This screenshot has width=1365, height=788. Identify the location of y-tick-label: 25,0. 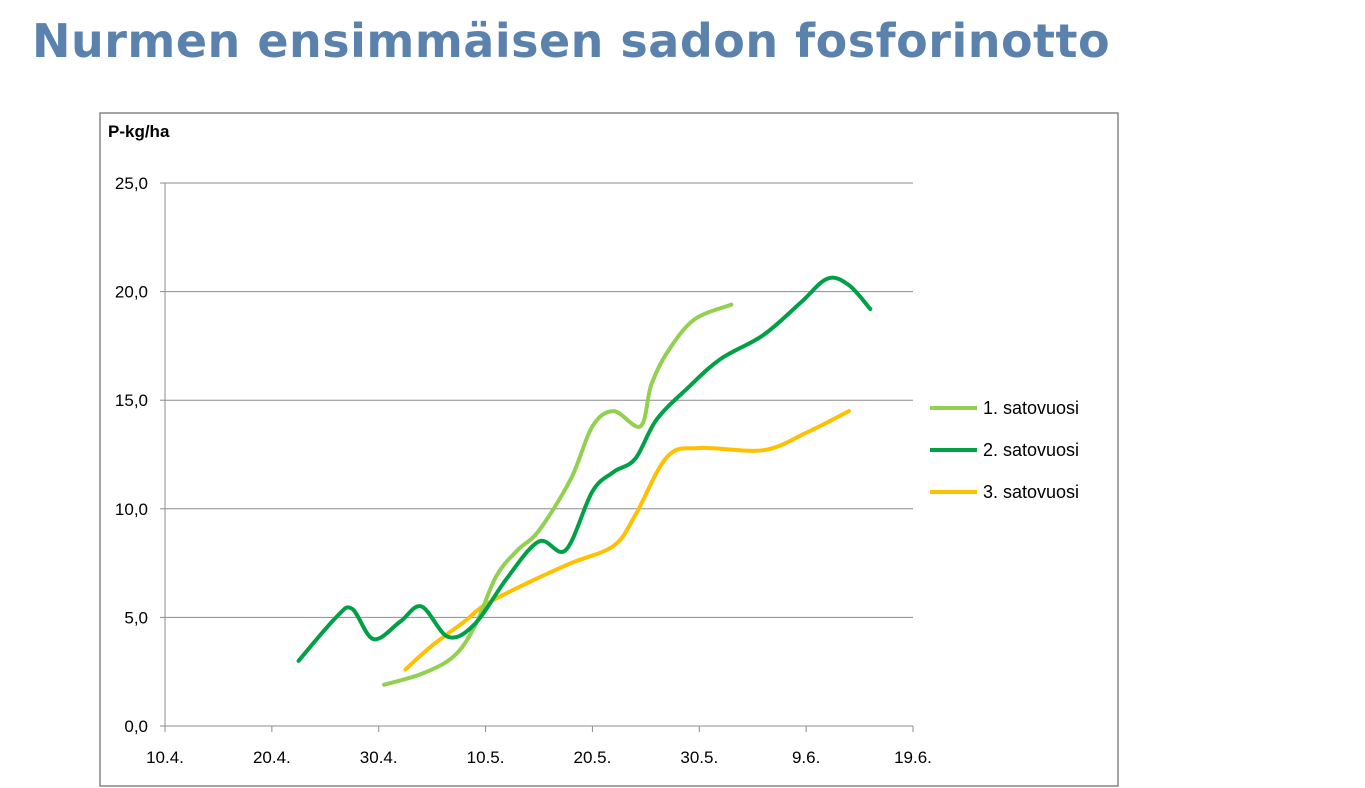
(131, 183).